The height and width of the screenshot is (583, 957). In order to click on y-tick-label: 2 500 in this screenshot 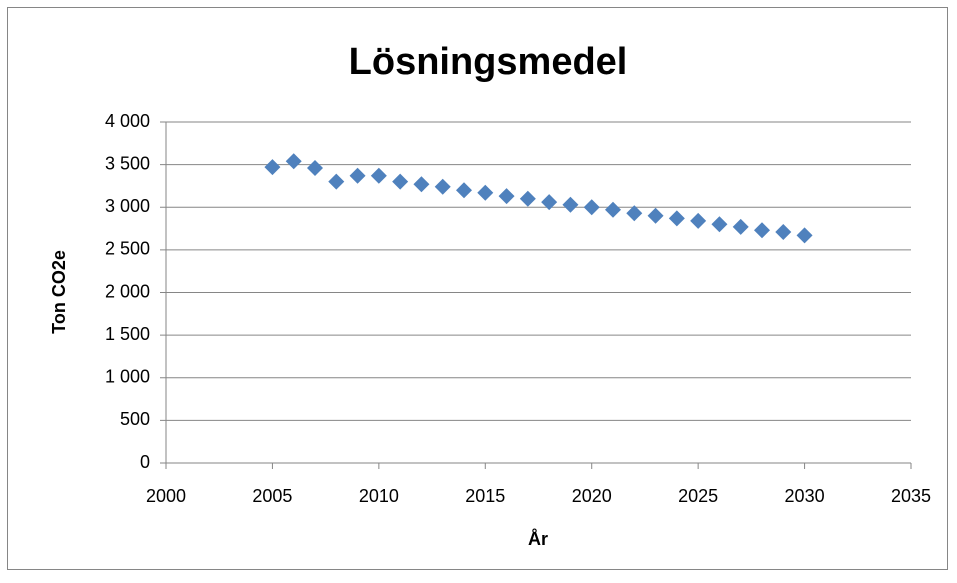, I will do `click(127, 249)`.